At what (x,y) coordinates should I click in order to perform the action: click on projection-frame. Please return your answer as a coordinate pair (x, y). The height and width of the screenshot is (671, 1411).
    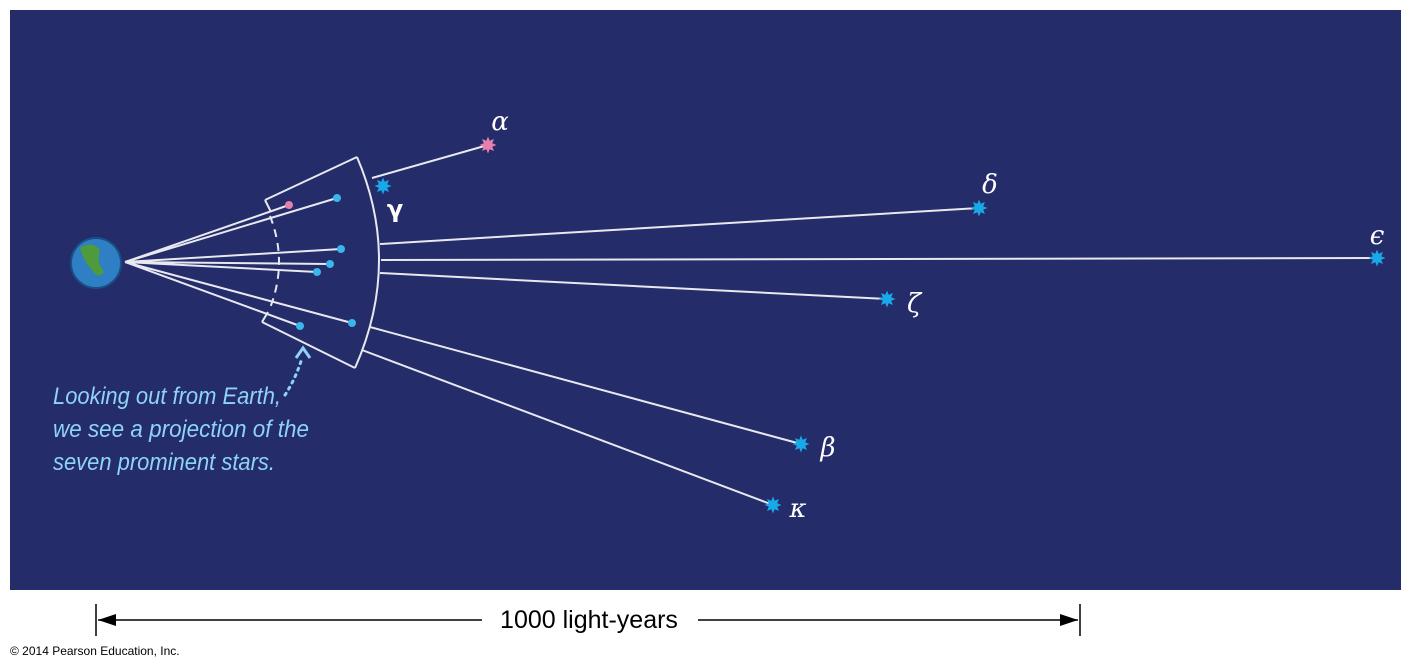
    Looking at the image, I should click on (320, 262).